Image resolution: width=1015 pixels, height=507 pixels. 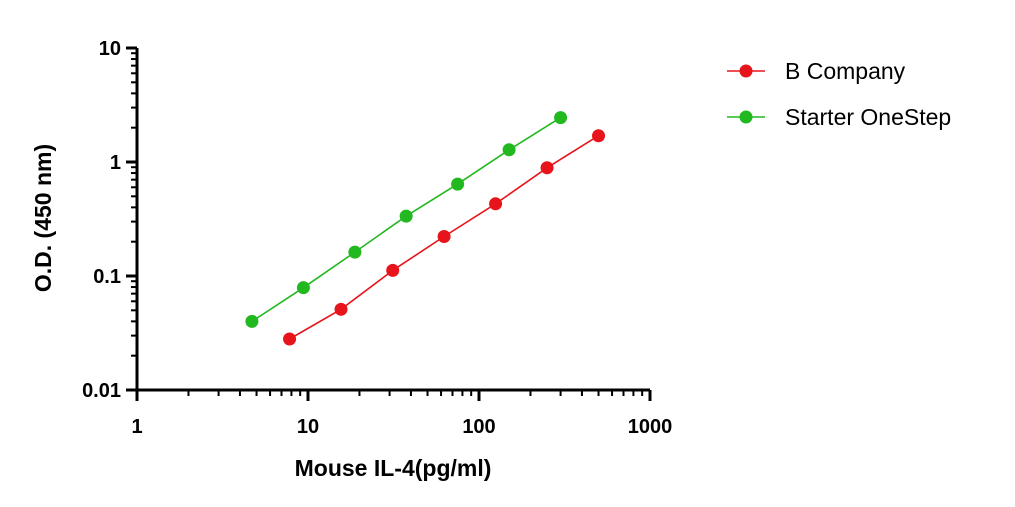 I want to click on x-tick-label: 1000, so click(x=650, y=427).